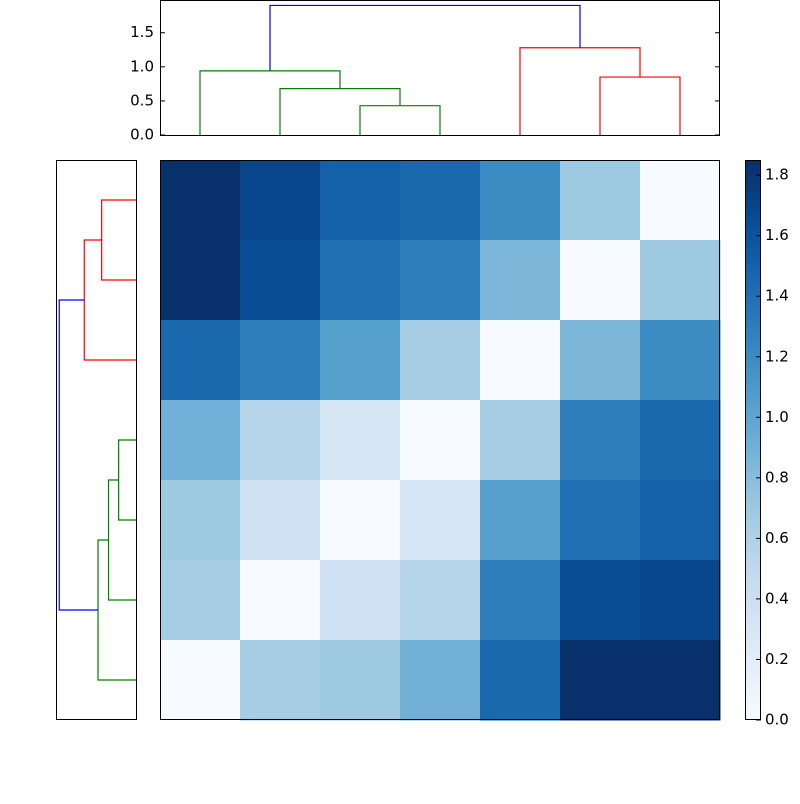 The width and height of the screenshot is (800, 804). Describe the element at coordinates (142, 66) in the screenshot. I see `y-tick-label: 1.0` at that location.